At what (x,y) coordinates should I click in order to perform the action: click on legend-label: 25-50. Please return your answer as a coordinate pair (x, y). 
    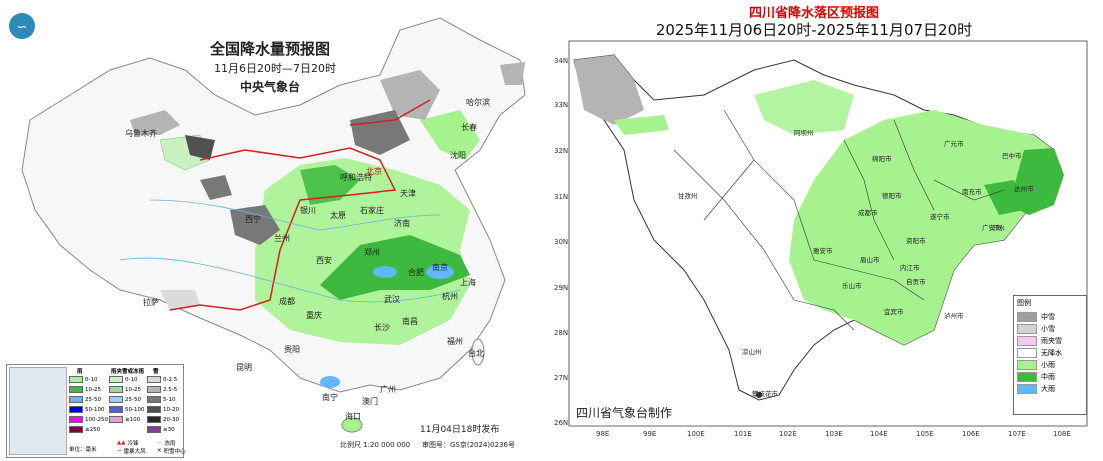
    Looking at the image, I should click on (93, 399).